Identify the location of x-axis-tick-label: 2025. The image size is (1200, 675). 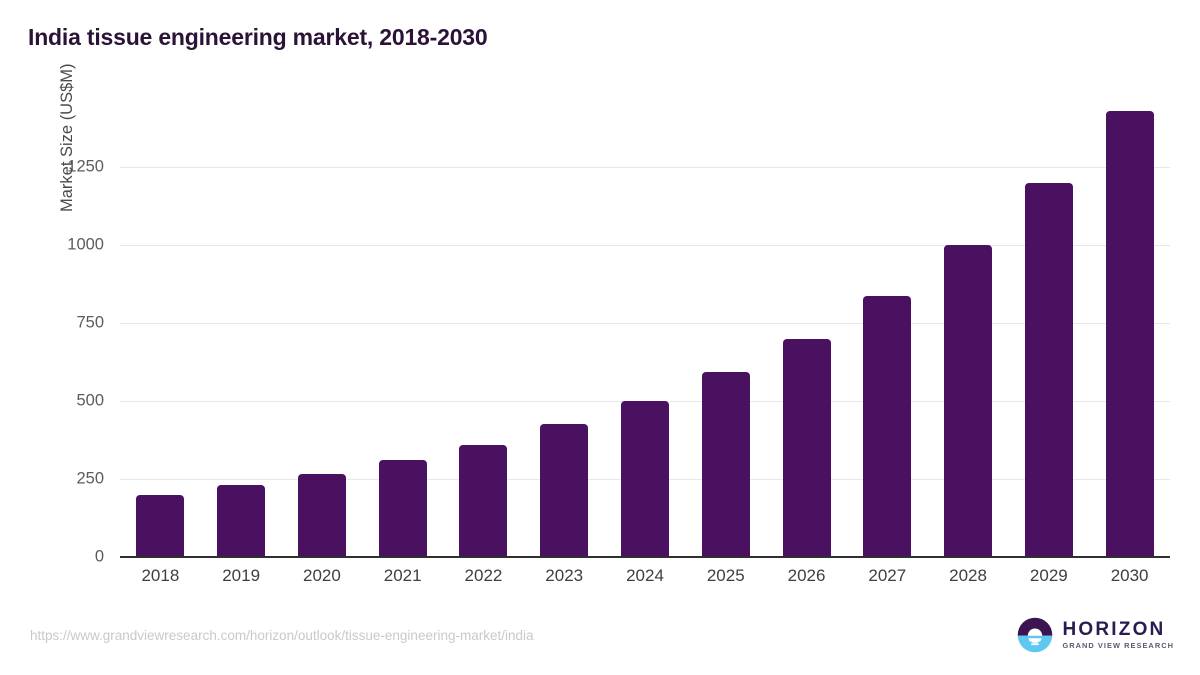
(725, 575).